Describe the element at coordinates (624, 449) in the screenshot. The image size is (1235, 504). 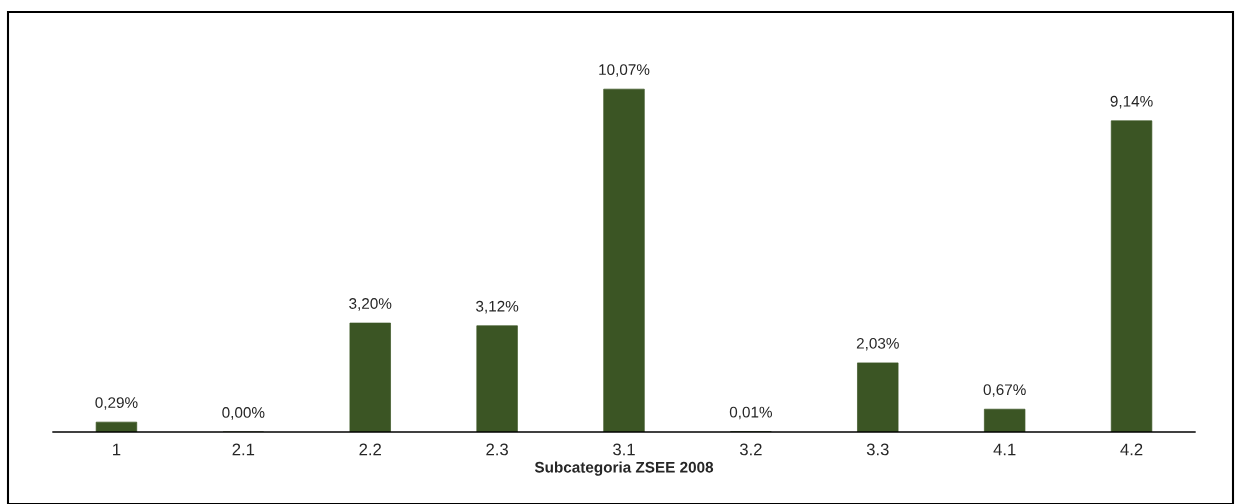
I see `x-tick-label: 3.1` at that location.